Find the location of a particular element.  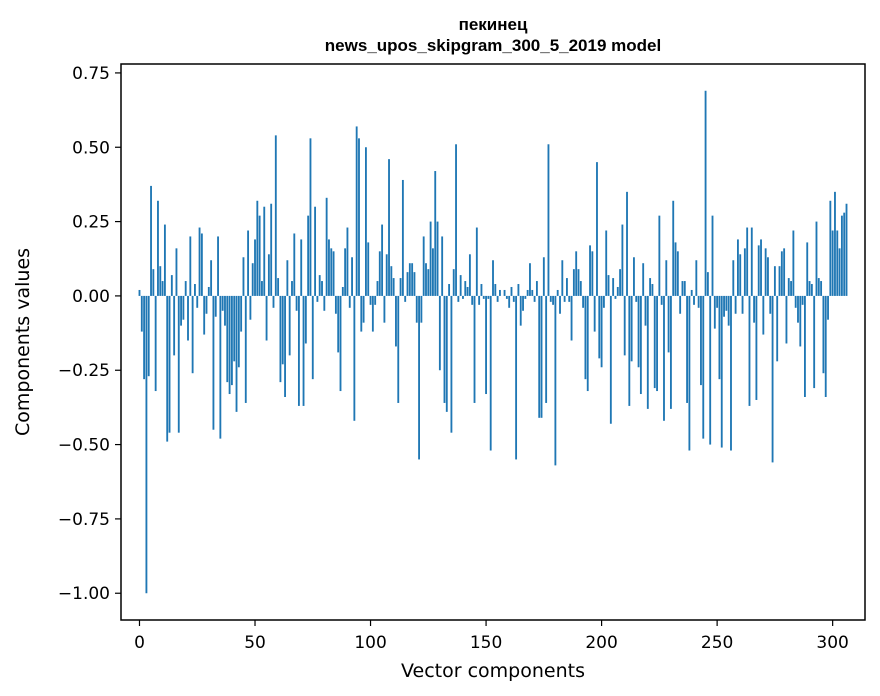

y-tick-label: −0.75 is located at coordinates (84, 520).